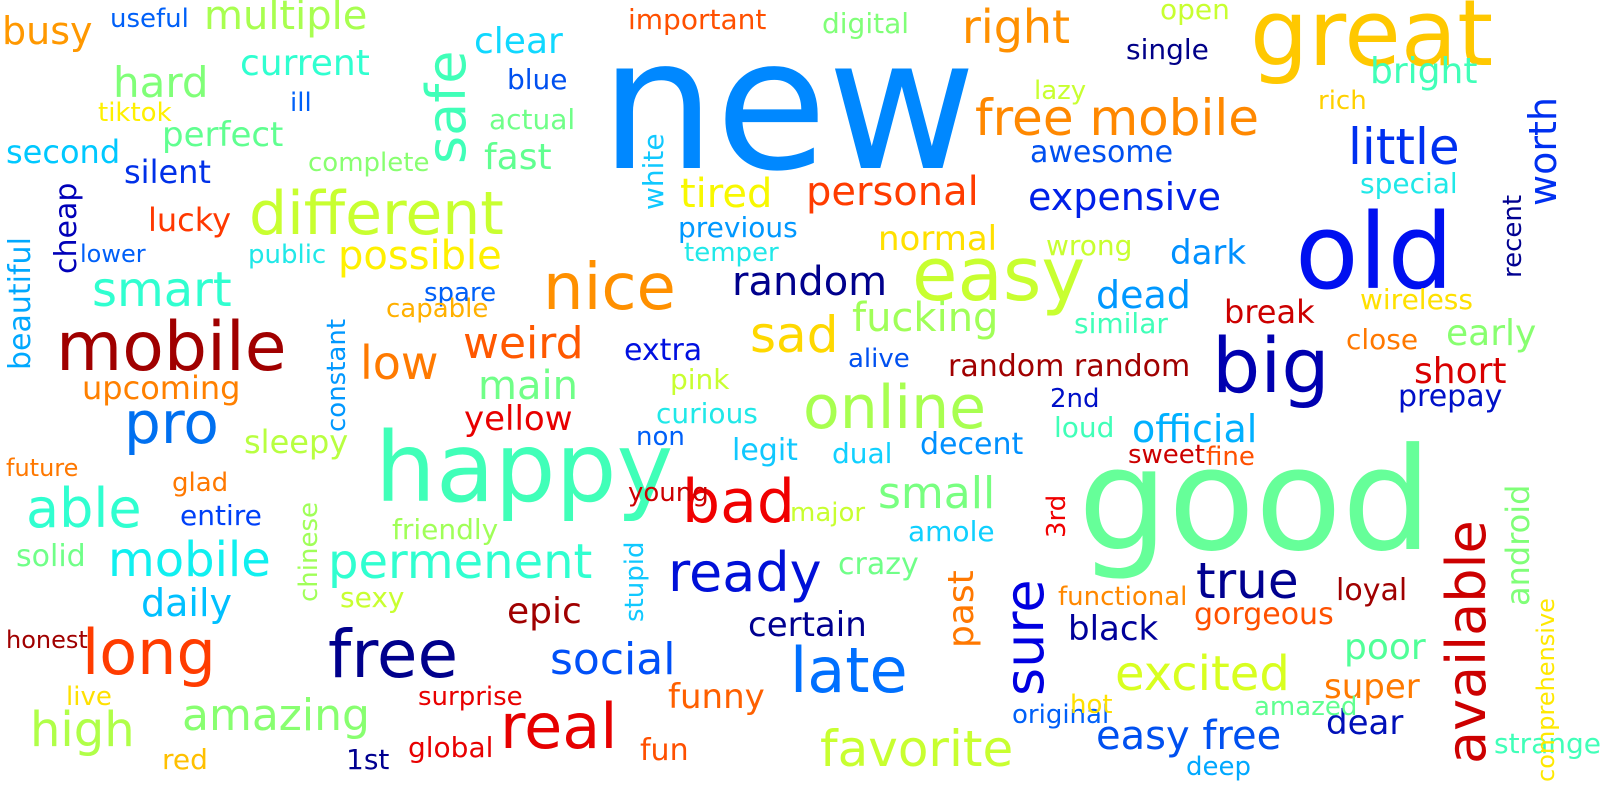 This screenshot has width=1600, height=800. What do you see at coordinates (862, 453) in the screenshot?
I see `word-legit: dual` at bounding box center [862, 453].